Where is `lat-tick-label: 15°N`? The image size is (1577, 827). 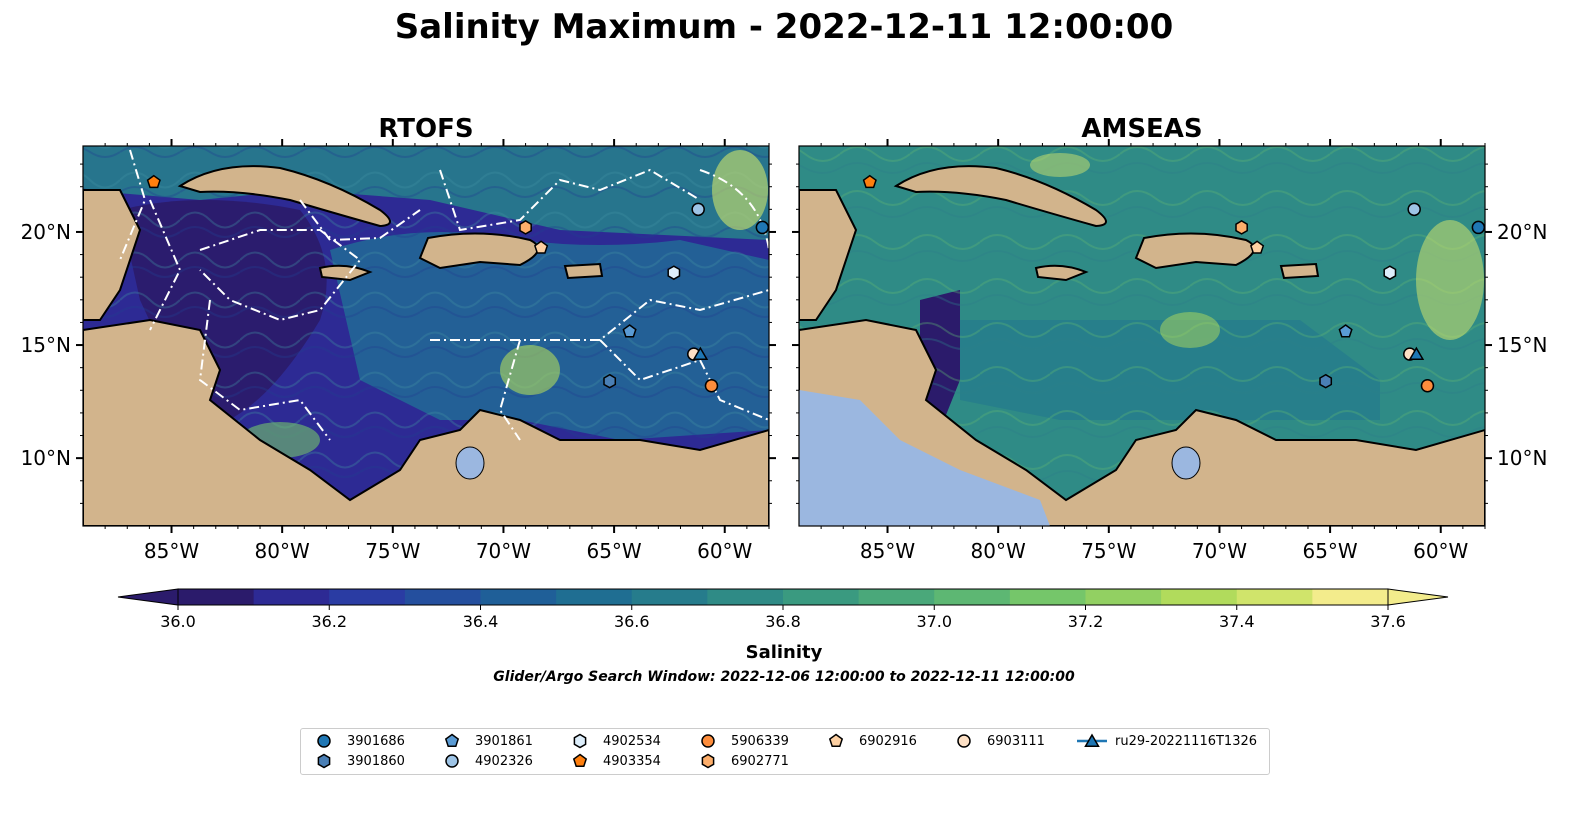
lat-tick-label: 15°N is located at coordinates (46, 345).